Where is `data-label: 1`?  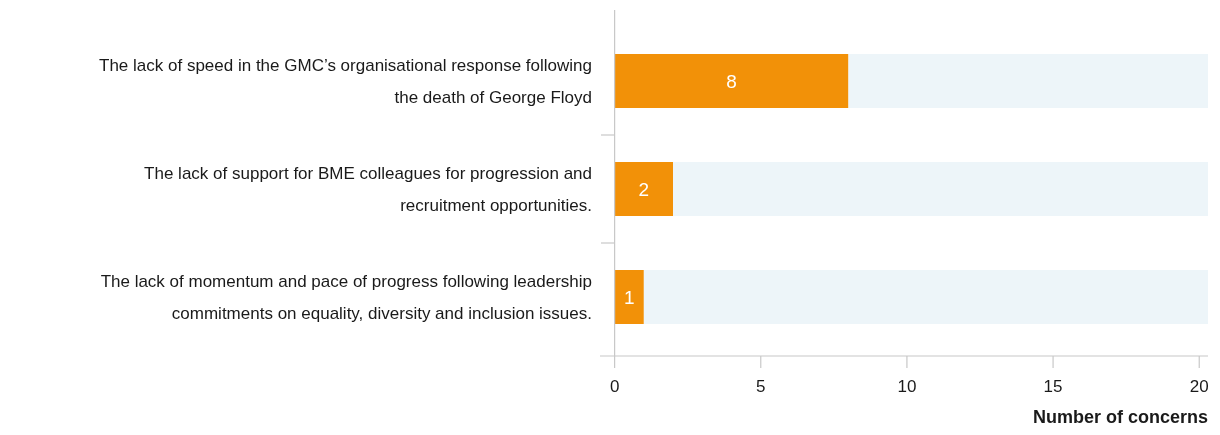
data-label: 1 is located at coordinates (629, 297).